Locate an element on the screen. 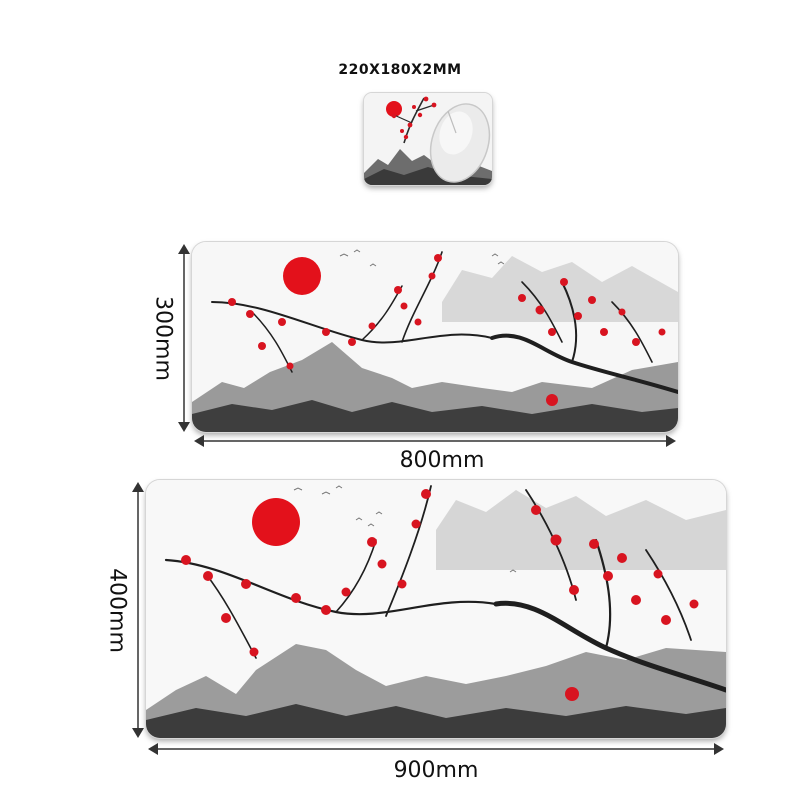  medium-pad-height-label: 300mm is located at coordinates (163, 338).